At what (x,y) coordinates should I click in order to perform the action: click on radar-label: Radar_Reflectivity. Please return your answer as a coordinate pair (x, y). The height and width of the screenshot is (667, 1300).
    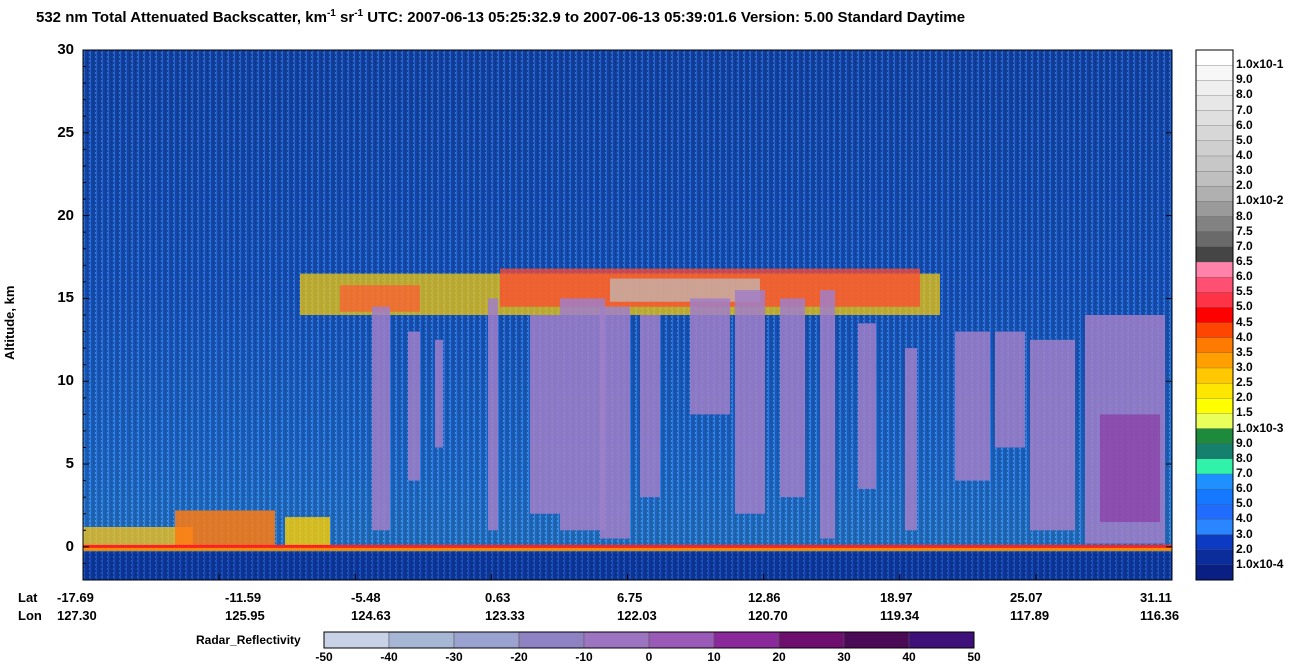
    Looking at the image, I should click on (248, 640).